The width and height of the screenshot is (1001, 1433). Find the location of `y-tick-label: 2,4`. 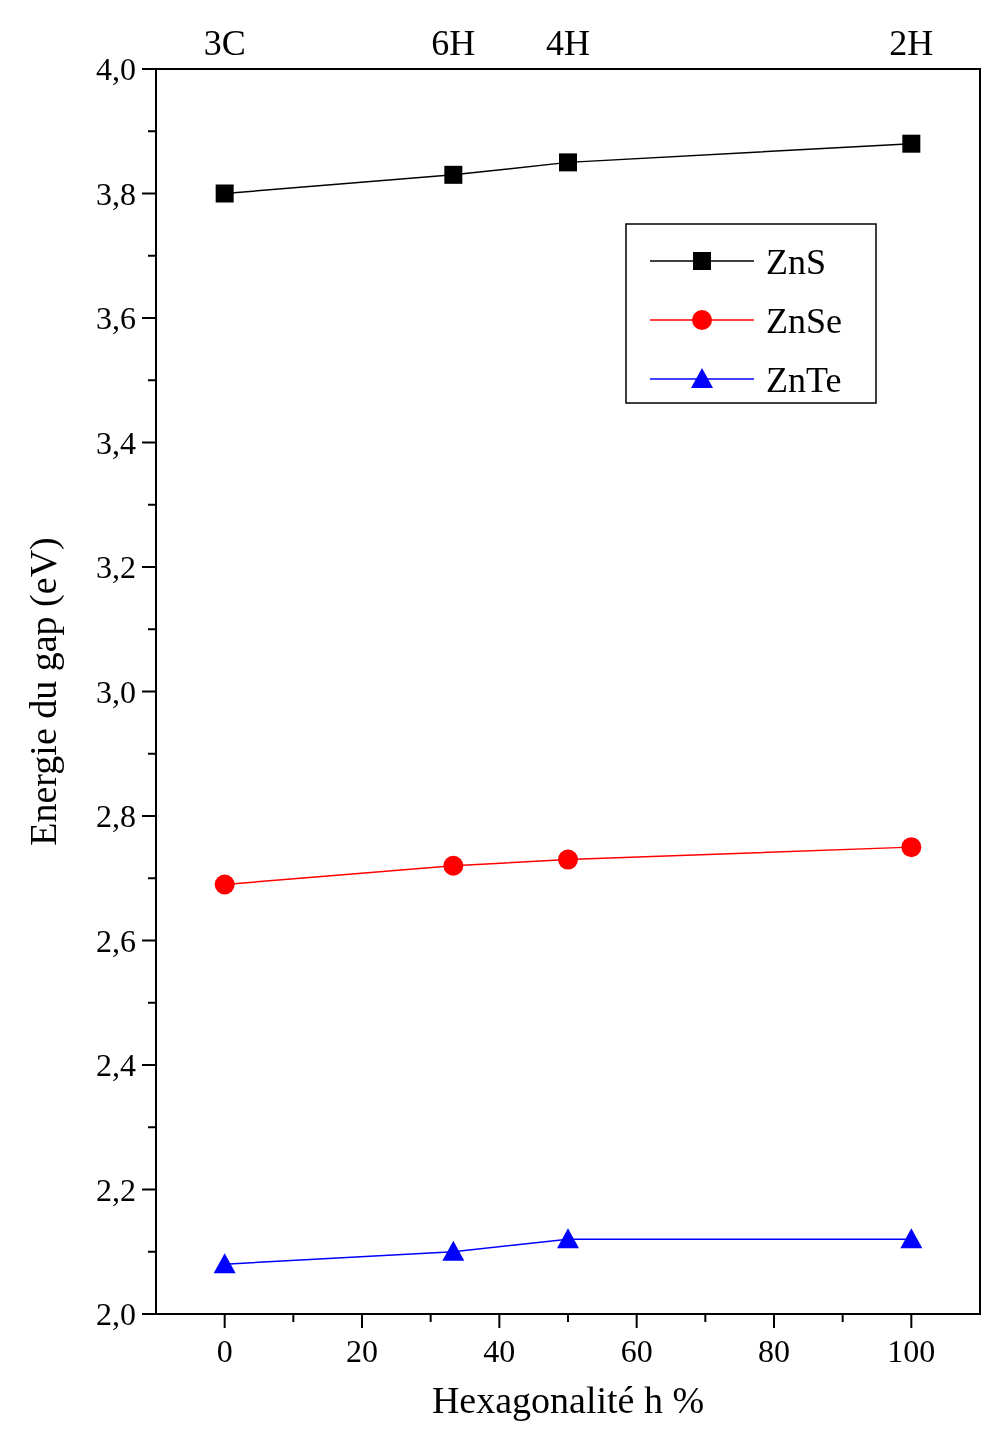

y-tick-label: 2,4 is located at coordinates (116, 1065).